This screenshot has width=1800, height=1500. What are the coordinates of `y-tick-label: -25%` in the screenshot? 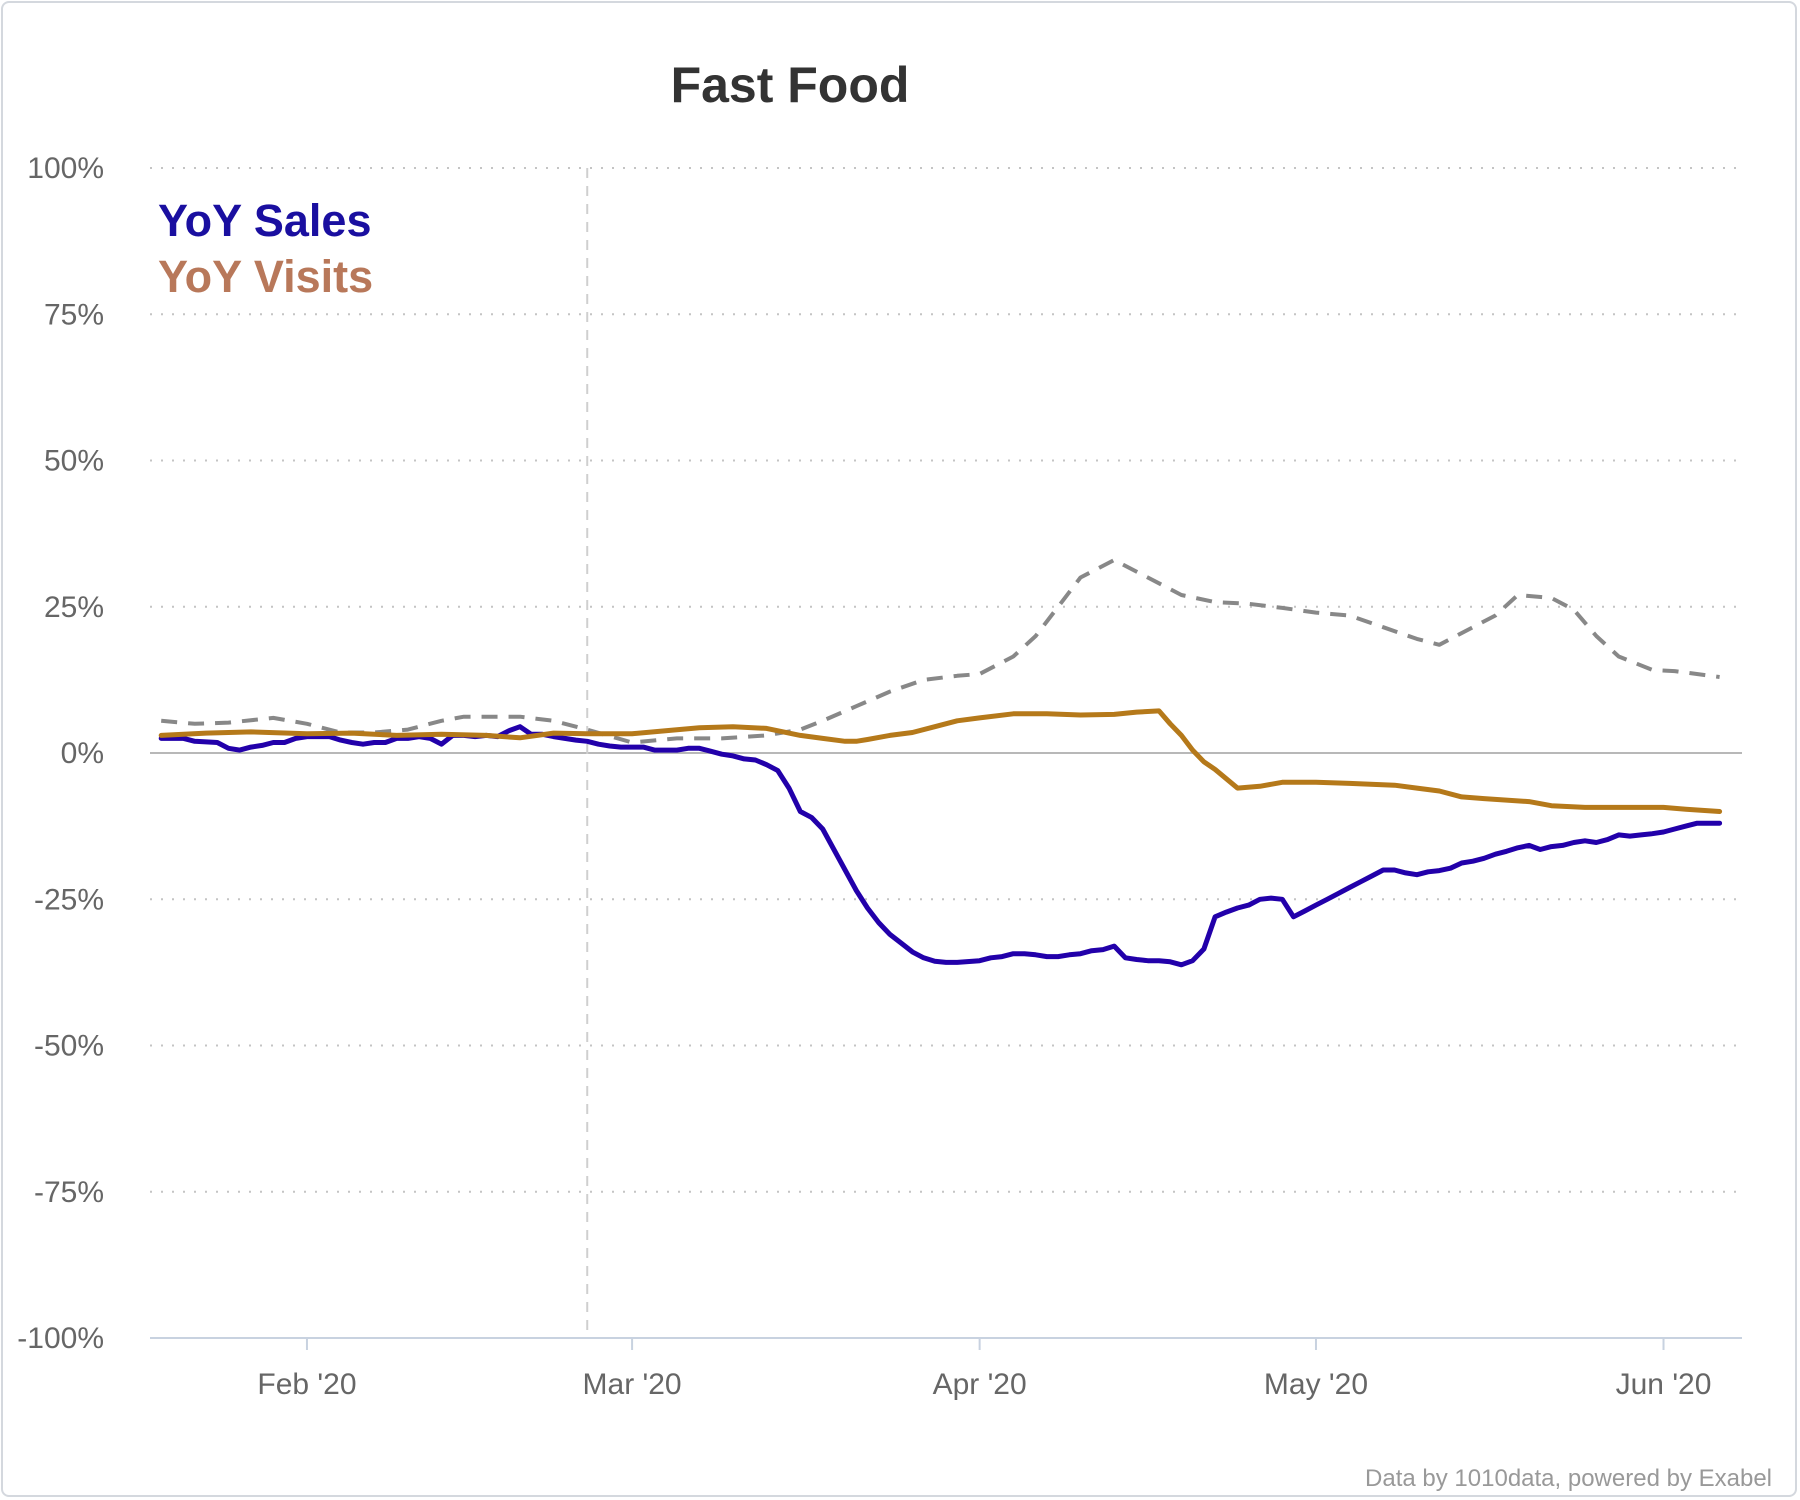 It's located at (69, 899).